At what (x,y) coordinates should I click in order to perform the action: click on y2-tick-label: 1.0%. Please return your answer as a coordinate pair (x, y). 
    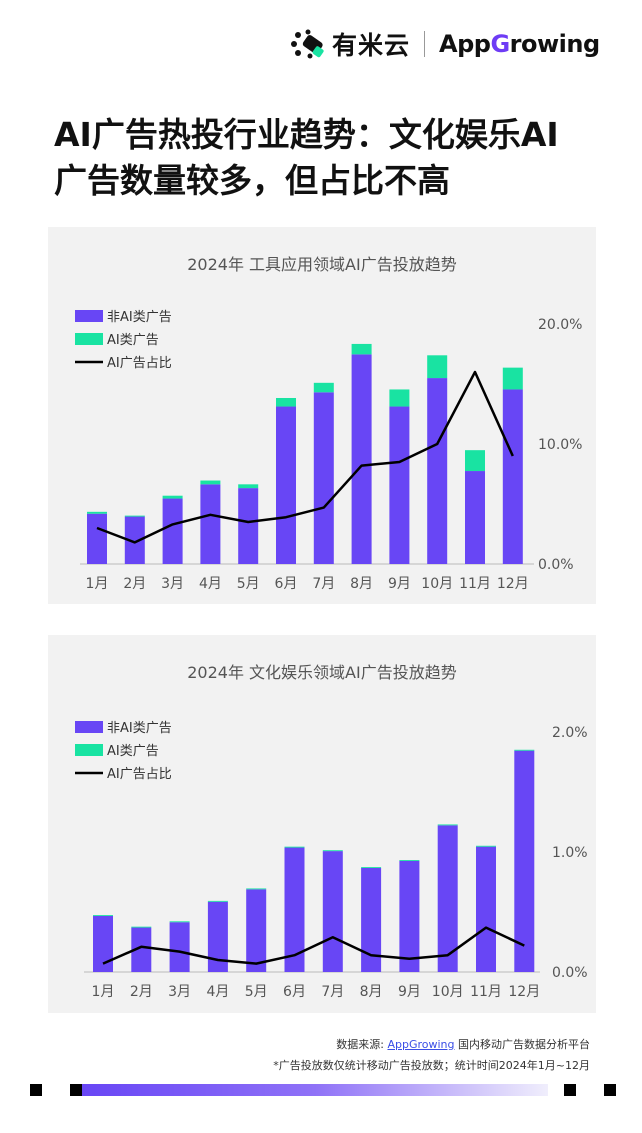
    Looking at the image, I should click on (570, 853).